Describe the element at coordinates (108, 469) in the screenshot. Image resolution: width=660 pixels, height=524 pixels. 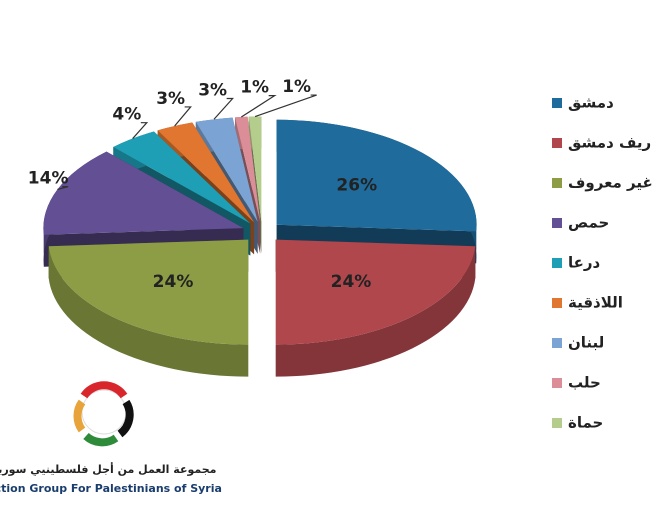
I see `logo-arabic: مجموعة العمل من أجل فلسطينيي سورية` at that location.